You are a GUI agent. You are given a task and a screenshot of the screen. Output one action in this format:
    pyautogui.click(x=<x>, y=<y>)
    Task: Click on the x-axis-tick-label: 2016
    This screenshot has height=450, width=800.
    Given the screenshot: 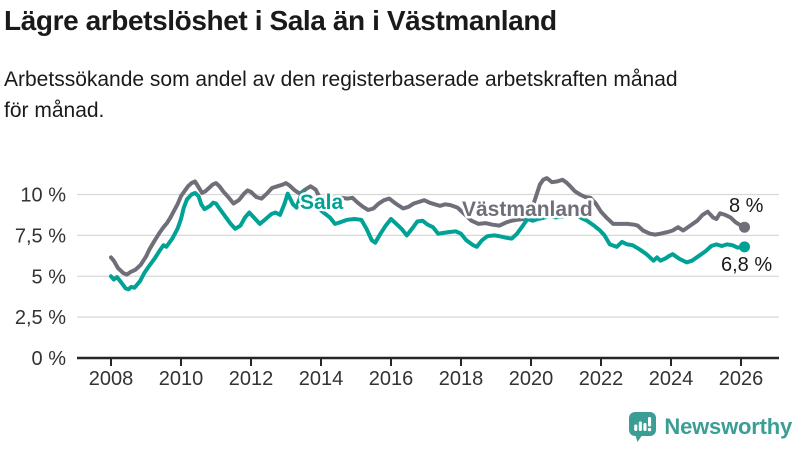 What is the action you would take?
    pyautogui.click(x=391, y=379)
    